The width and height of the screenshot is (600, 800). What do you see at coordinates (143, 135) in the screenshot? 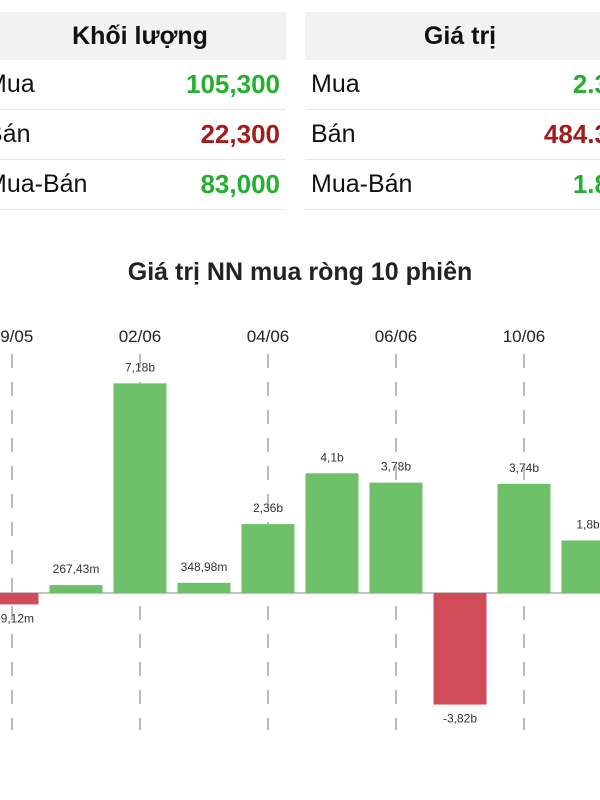
I see `volume-row-sell: Bán 22,300` at bounding box center [143, 135].